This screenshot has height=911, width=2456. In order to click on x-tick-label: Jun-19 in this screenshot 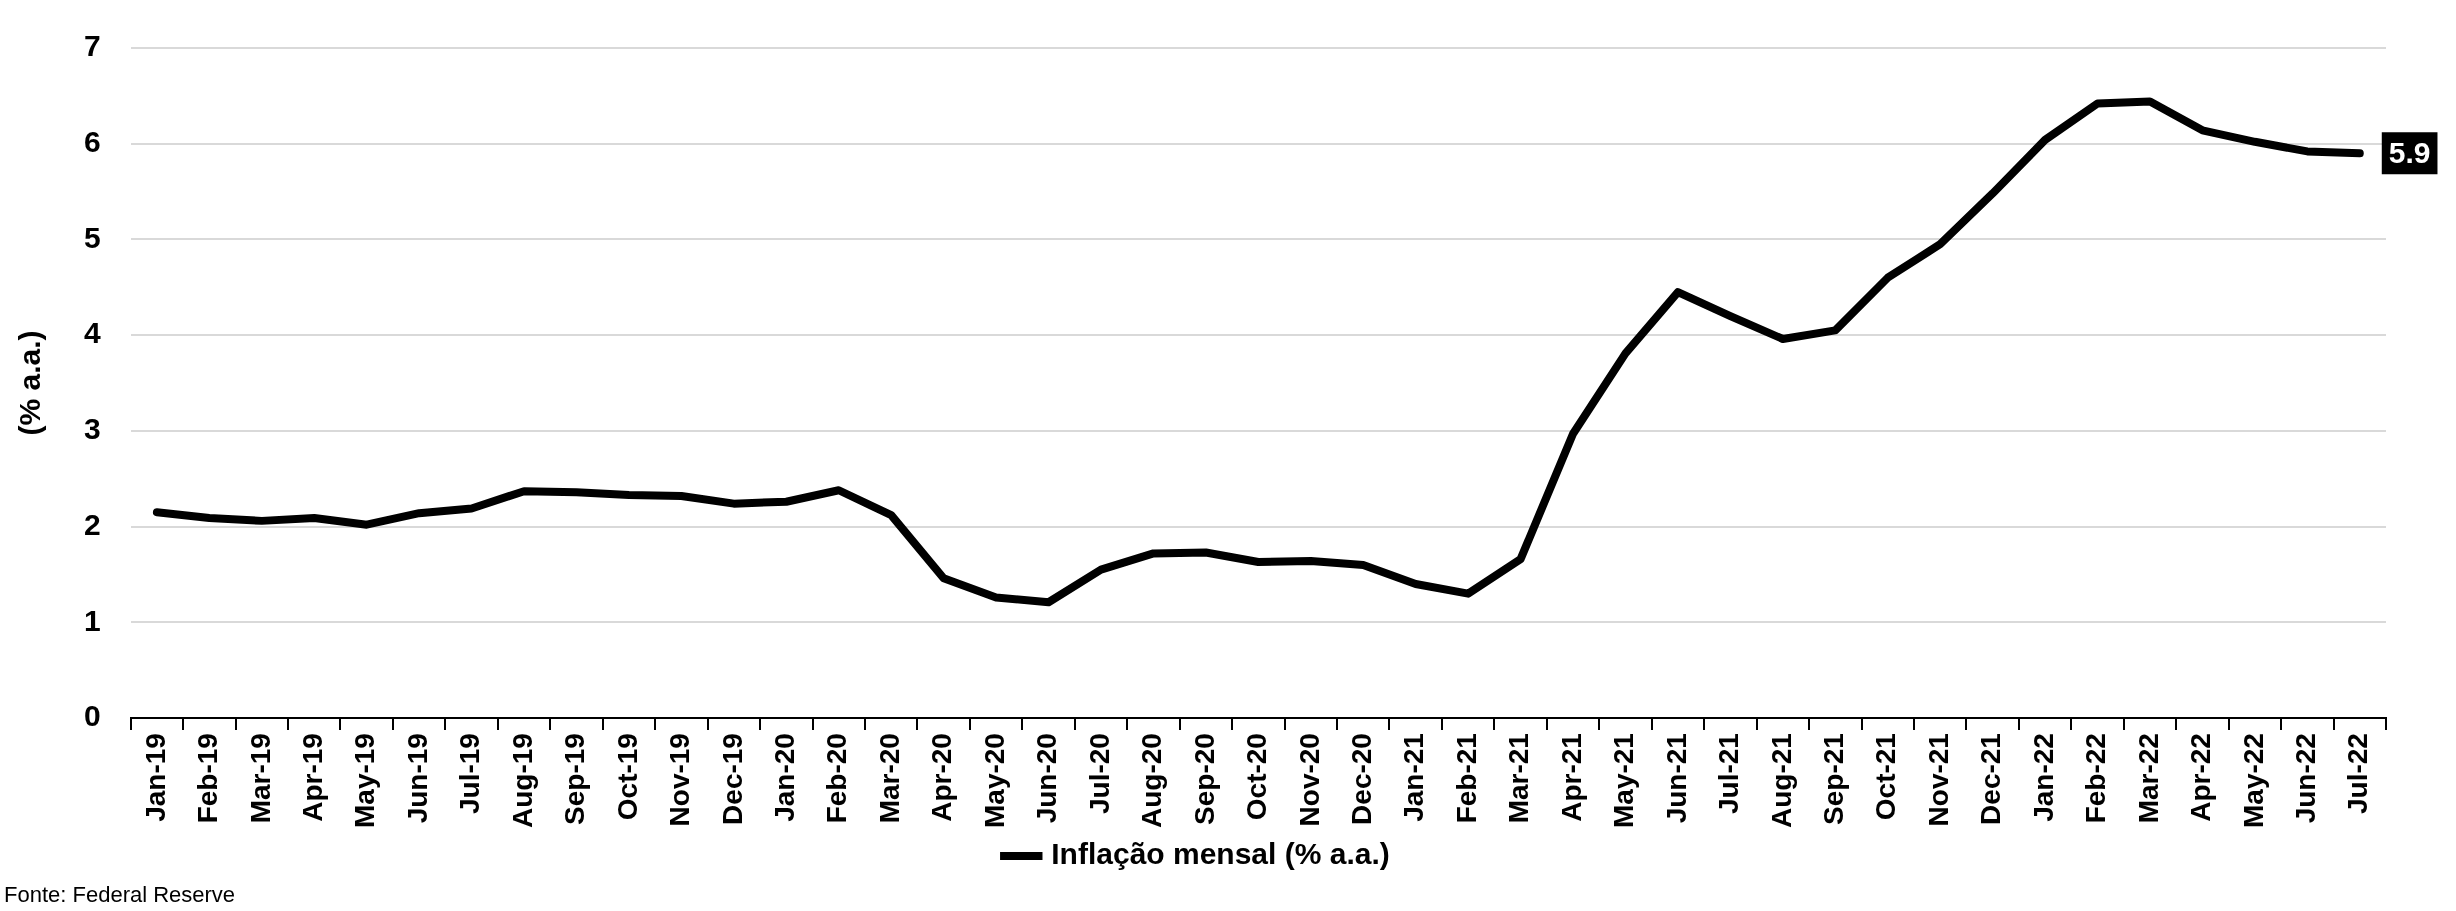, I will do `click(417, 778)`.